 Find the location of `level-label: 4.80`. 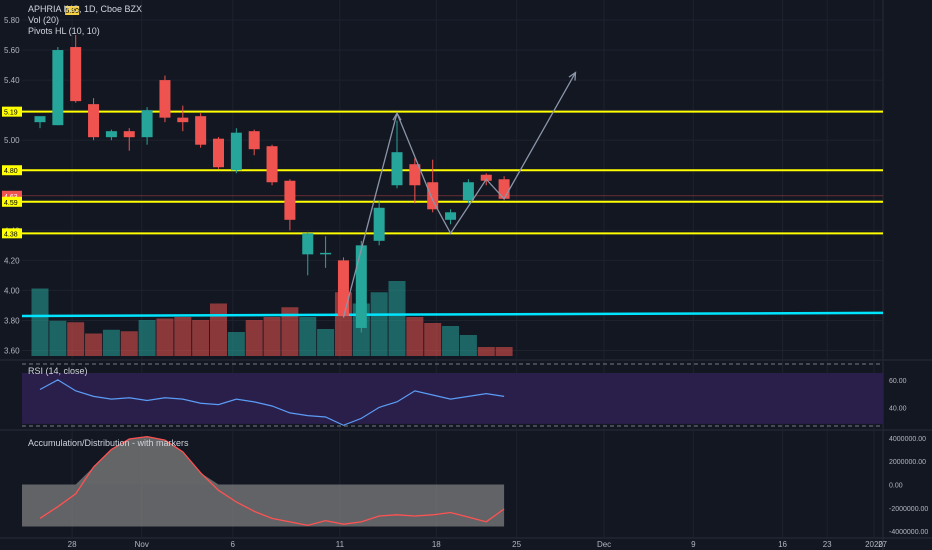

level-label: 4.80 is located at coordinates (11, 171).